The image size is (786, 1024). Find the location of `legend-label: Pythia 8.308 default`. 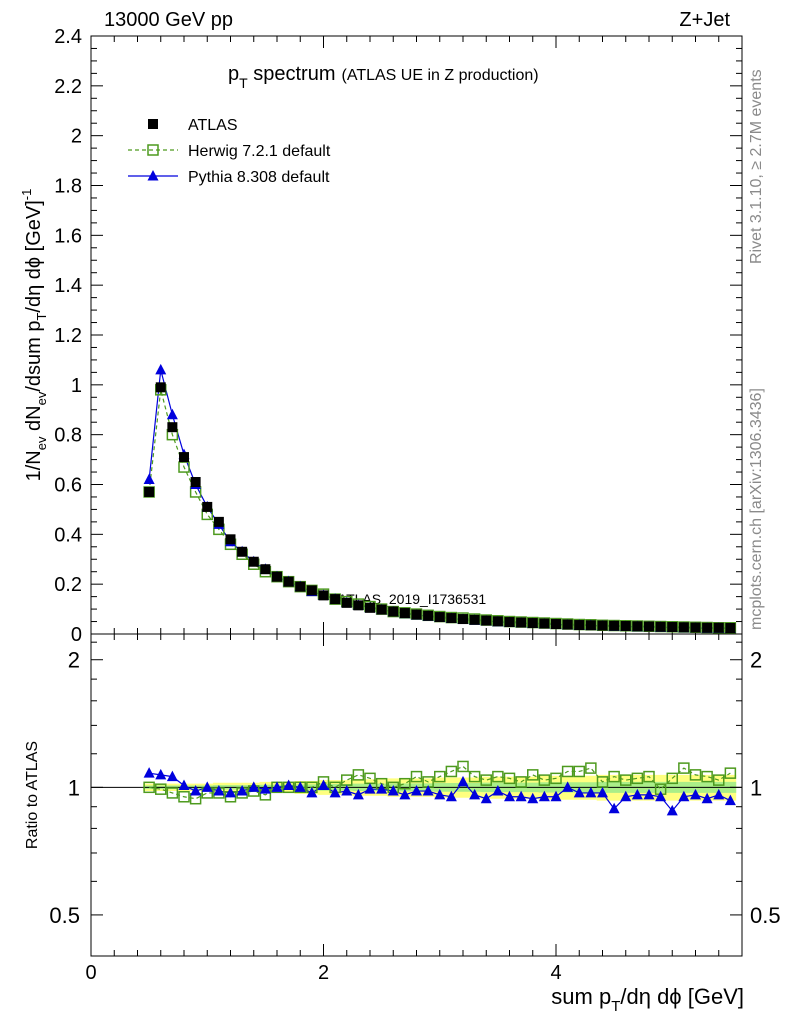

legend-label: Pythia 8.308 default is located at coordinates (259, 177).